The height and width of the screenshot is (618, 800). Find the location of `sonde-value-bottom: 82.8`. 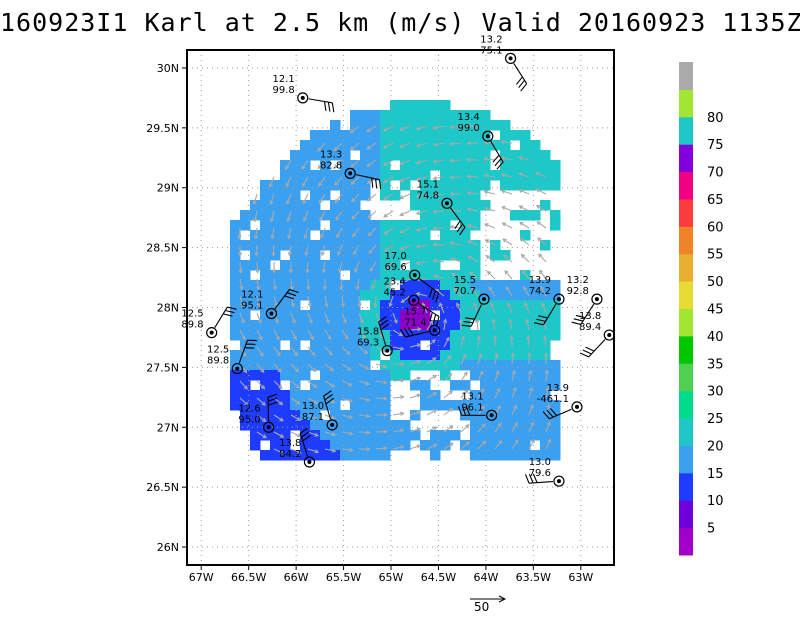

sonde-value-bottom: 82.8 is located at coordinates (331, 165).